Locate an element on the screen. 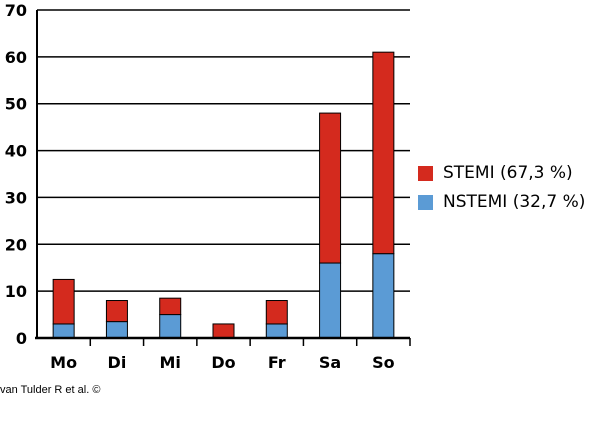 The image size is (600, 441). legend-label-stemi: STEMI (67,3 %) is located at coordinates (508, 173).